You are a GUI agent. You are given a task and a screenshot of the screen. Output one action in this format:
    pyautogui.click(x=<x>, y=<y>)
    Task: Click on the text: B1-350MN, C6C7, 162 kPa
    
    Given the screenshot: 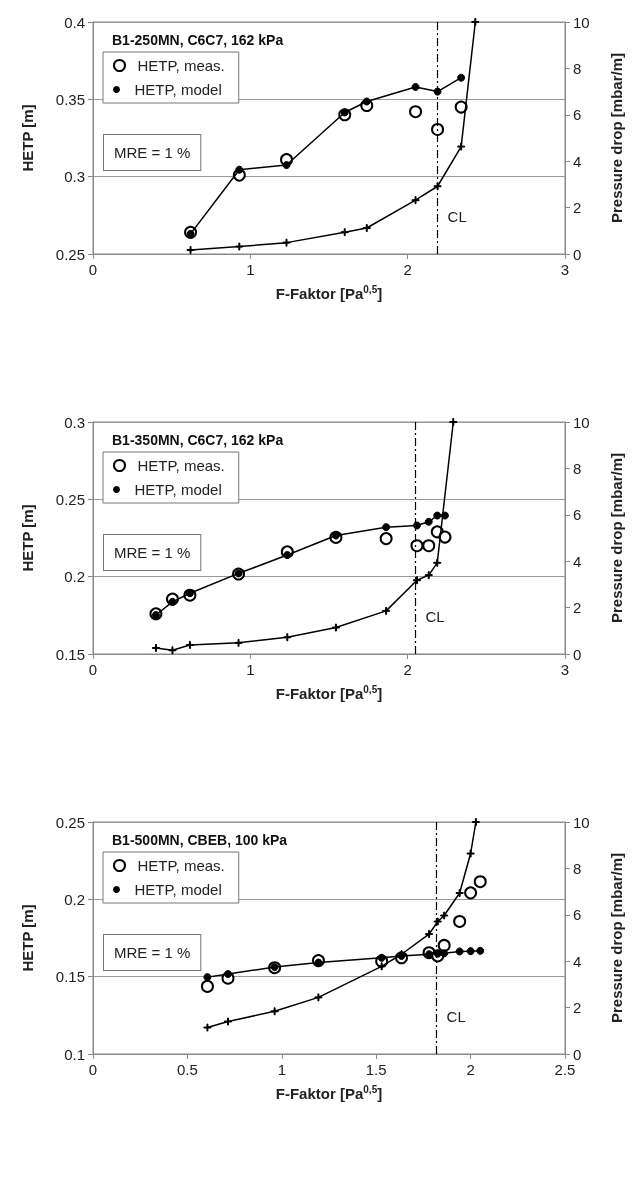 What is the action you would take?
    pyautogui.click(x=198, y=440)
    